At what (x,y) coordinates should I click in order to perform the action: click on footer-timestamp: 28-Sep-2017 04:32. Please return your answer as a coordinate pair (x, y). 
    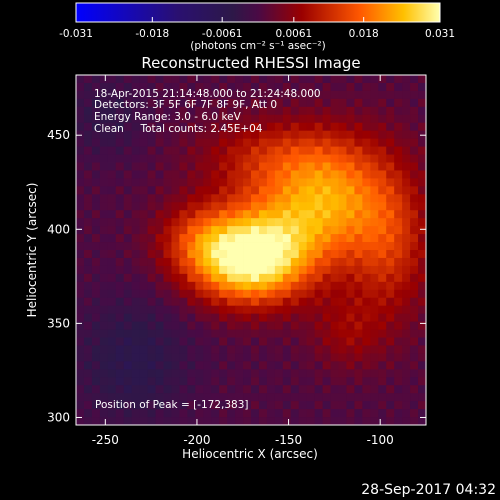
    Looking at the image, I should click on (428, 490).